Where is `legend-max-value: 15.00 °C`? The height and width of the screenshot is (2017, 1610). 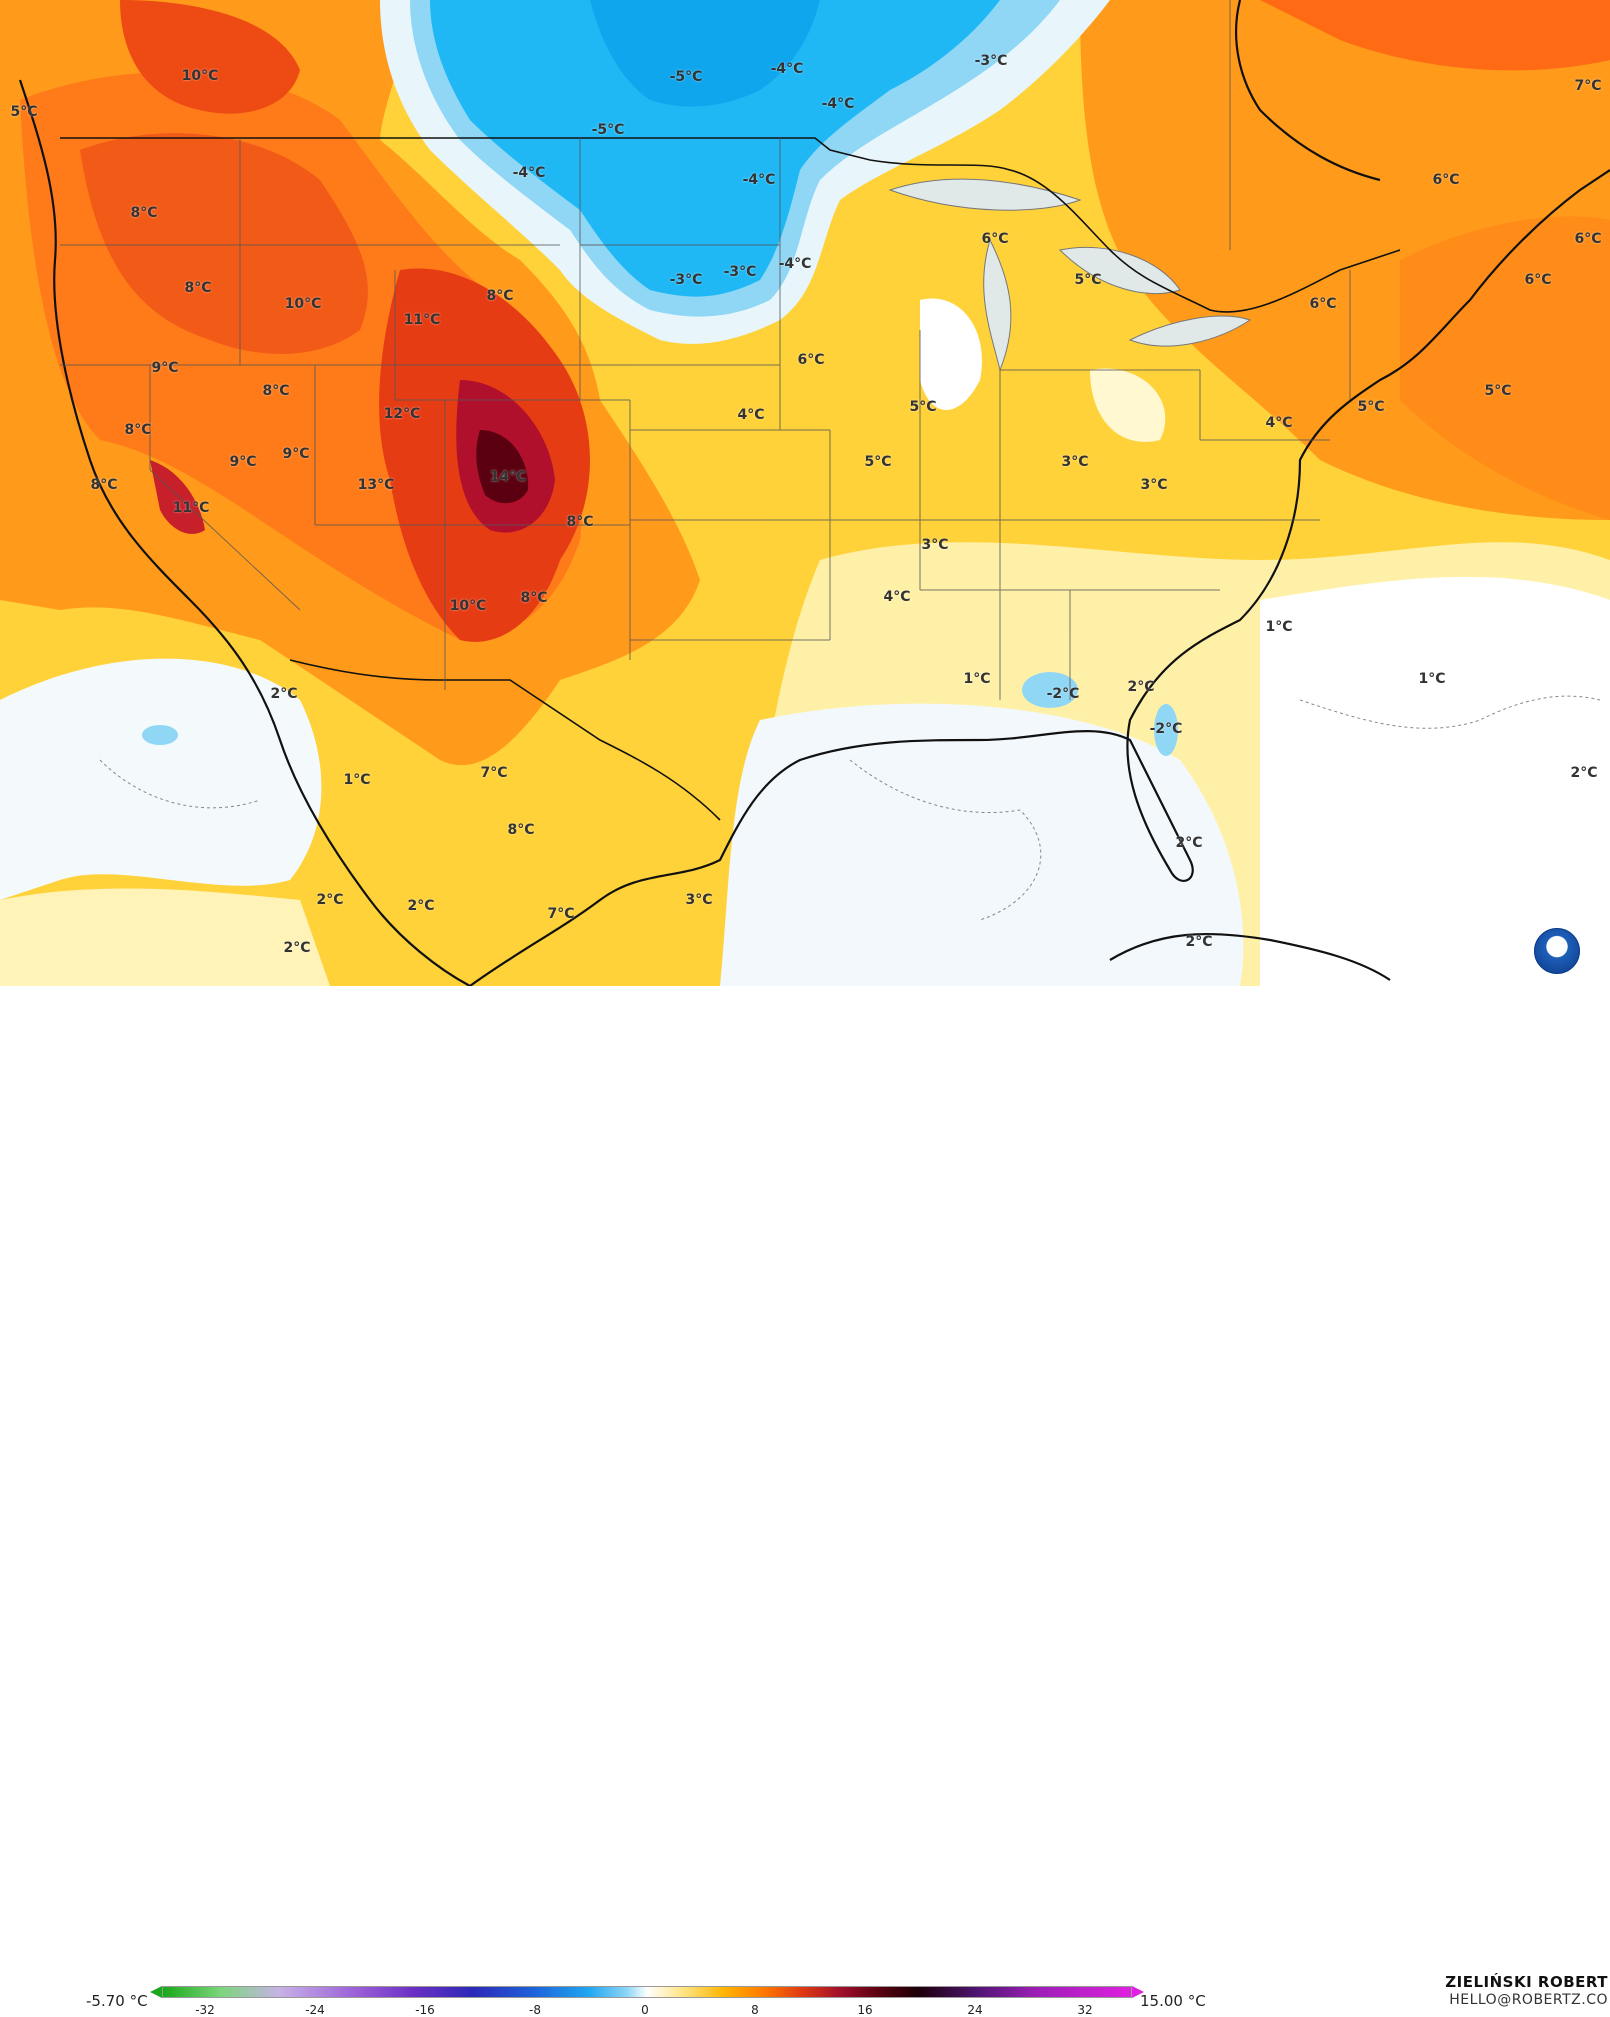
legend-max-value: 15.00 °C is located at coordinates (1173, 2001).